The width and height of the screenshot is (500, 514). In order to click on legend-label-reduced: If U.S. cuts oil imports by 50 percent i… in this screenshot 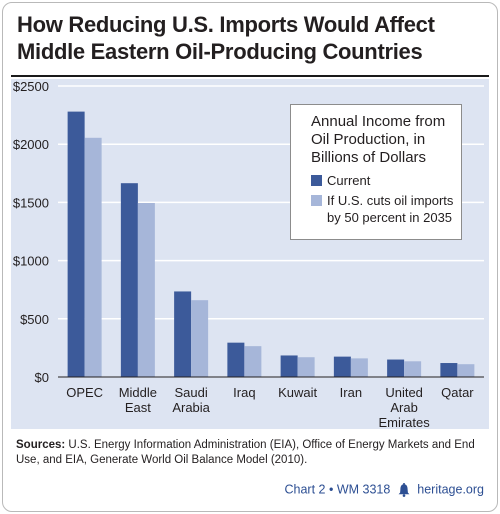, I will do `click(390, 209)`.